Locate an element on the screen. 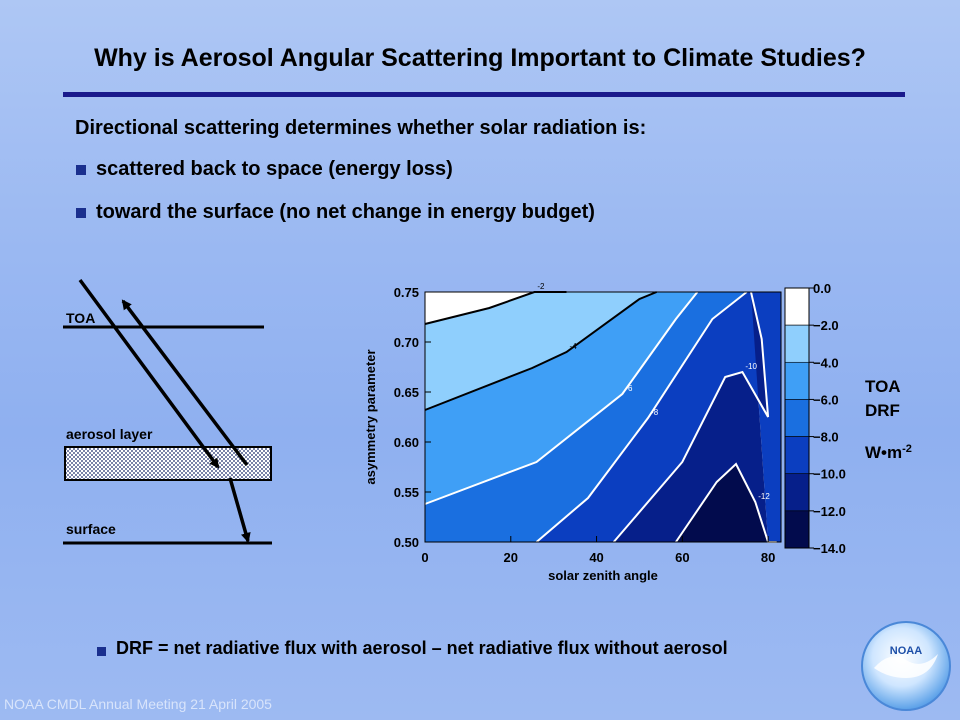  title-underline is located at coordinates (484, 94).